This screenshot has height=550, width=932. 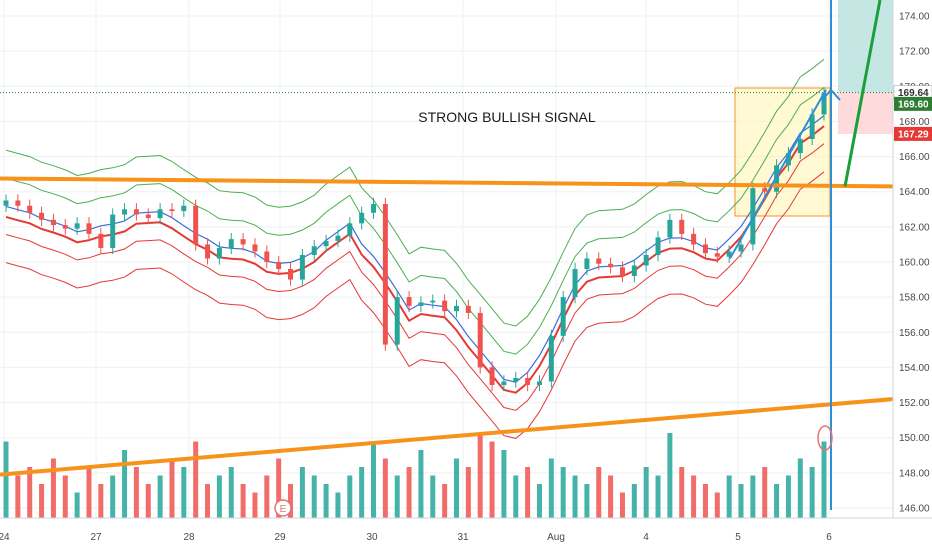 I want to click on volume-bars, so click(x=415, y=475).